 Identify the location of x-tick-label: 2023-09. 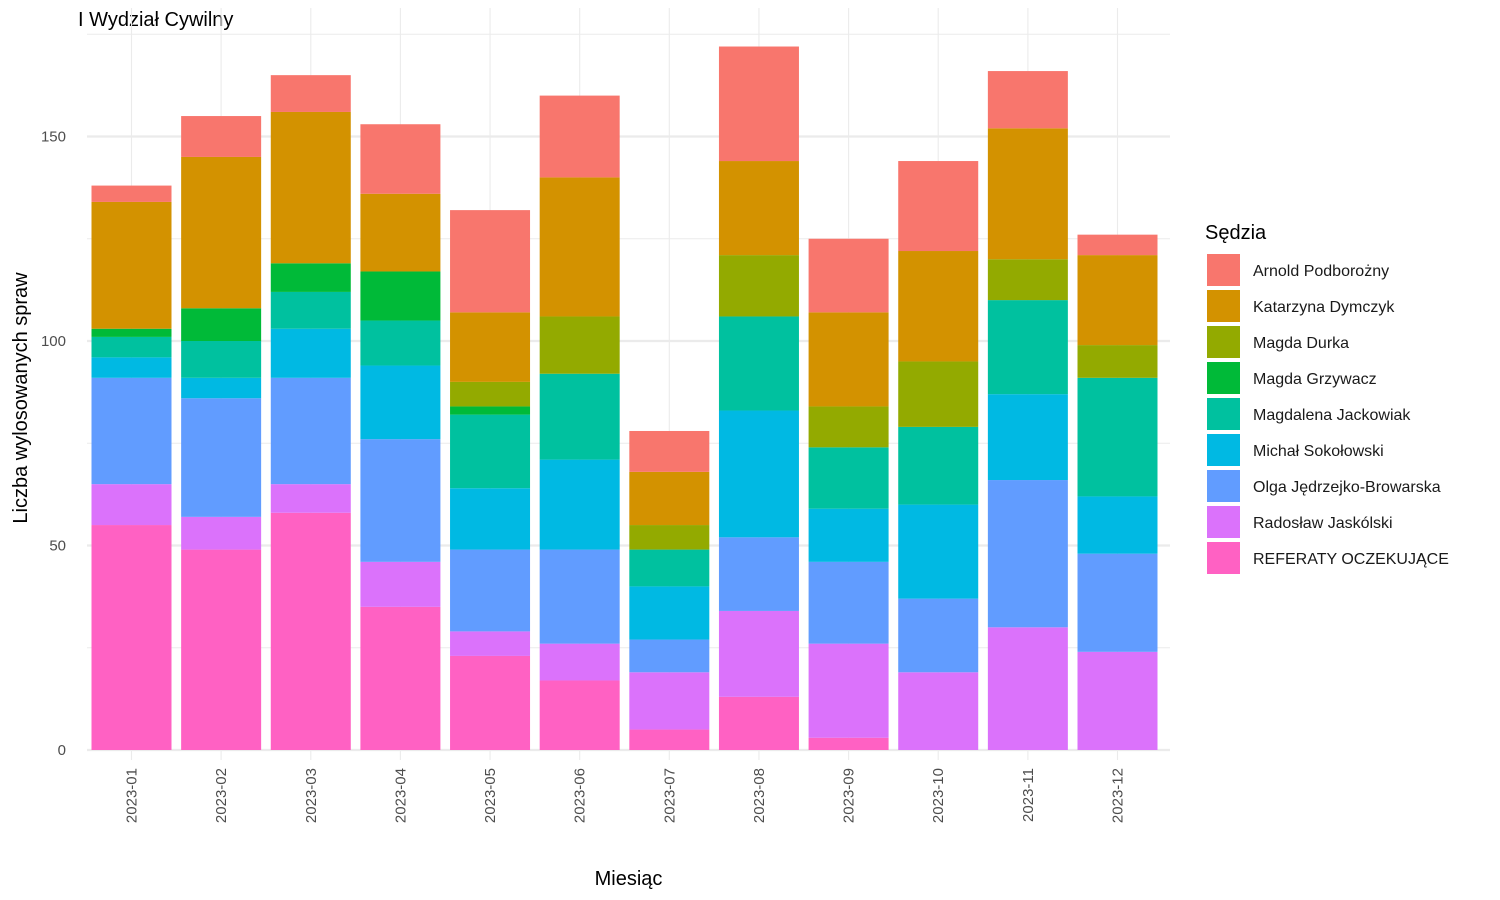
(849, 795).